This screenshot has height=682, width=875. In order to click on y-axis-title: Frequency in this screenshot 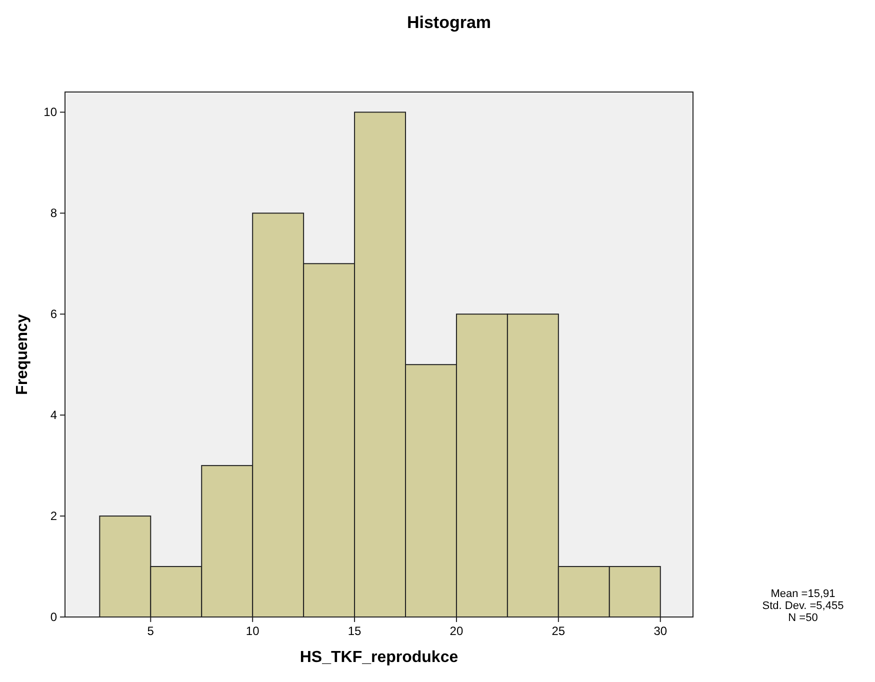, I will do `click(22, 354)`.